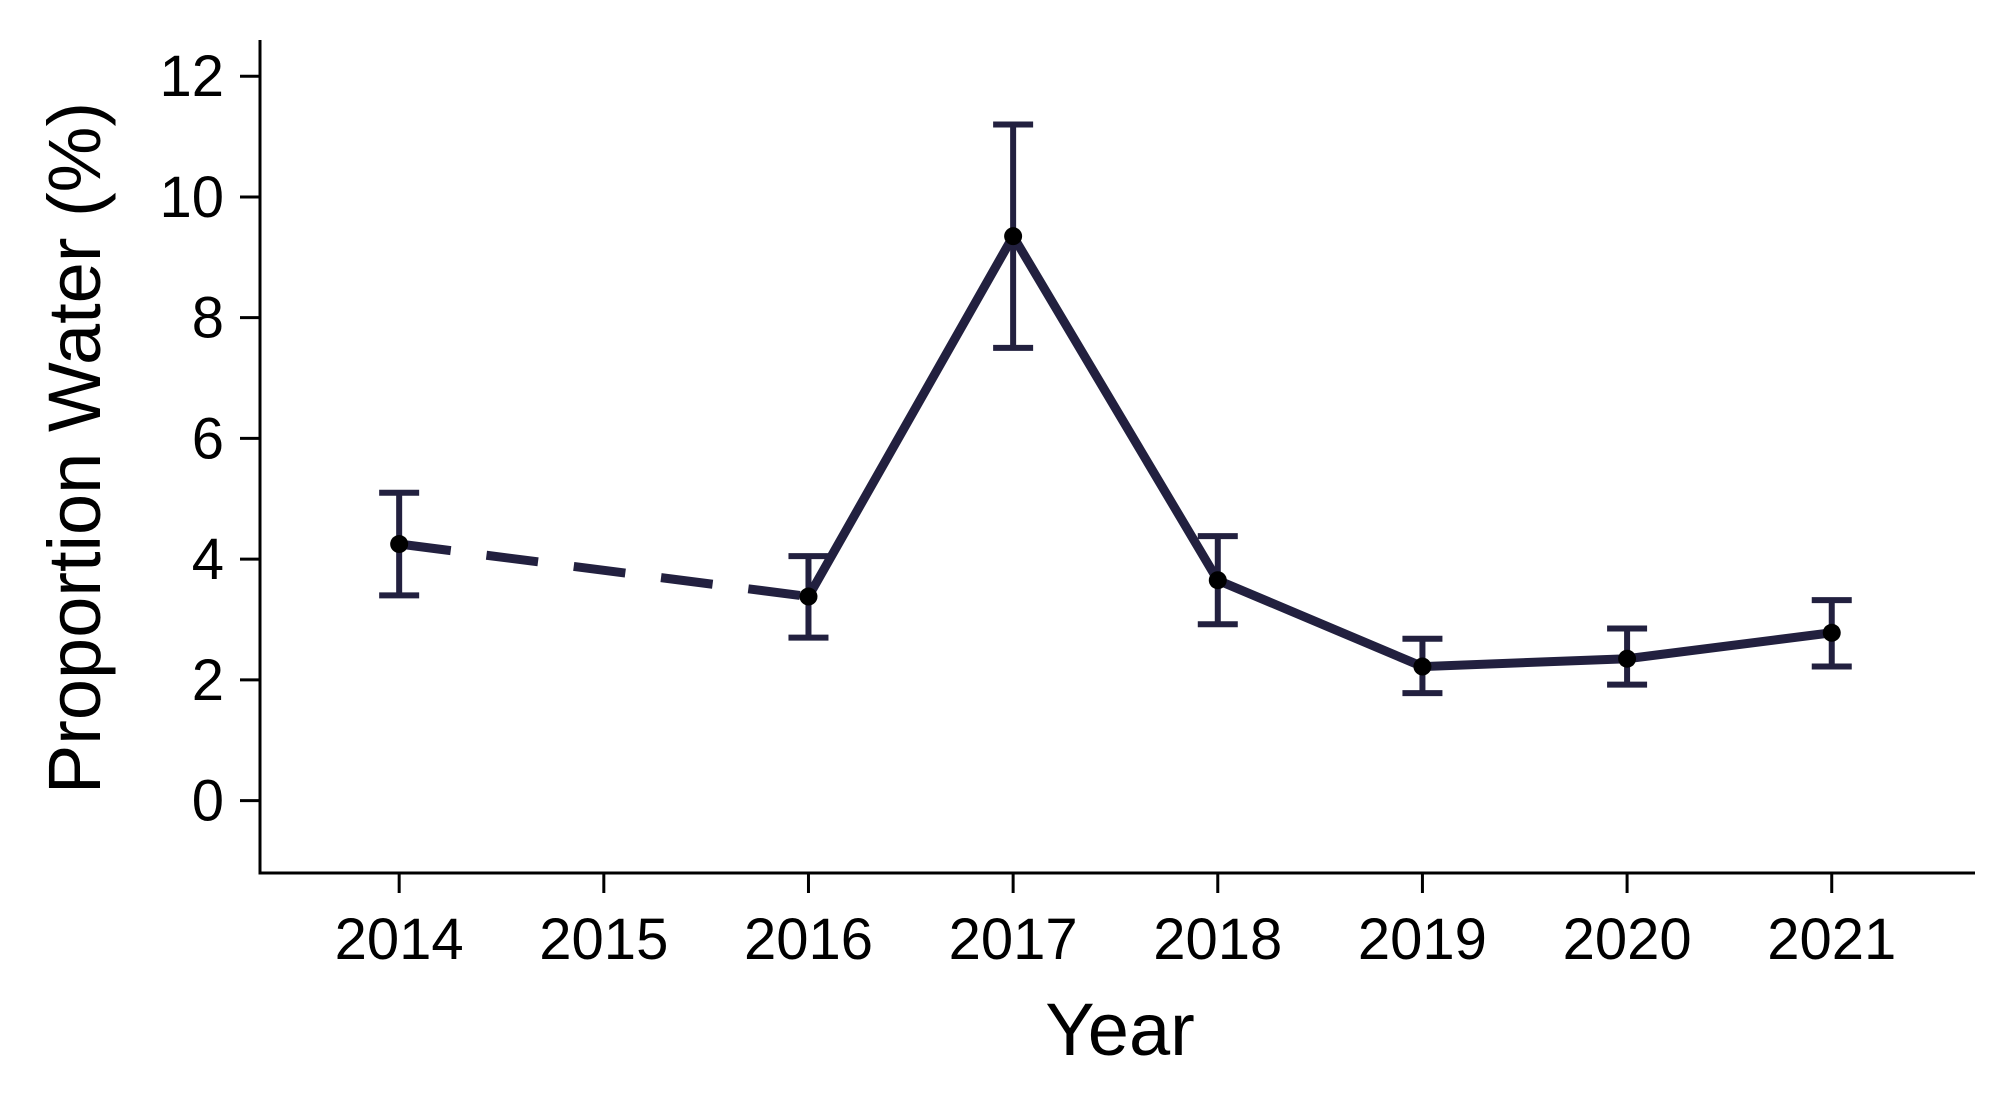 The image size is (2003, 1113). I want to click on x-tick-label-2014: 2014, so click(399, 939).